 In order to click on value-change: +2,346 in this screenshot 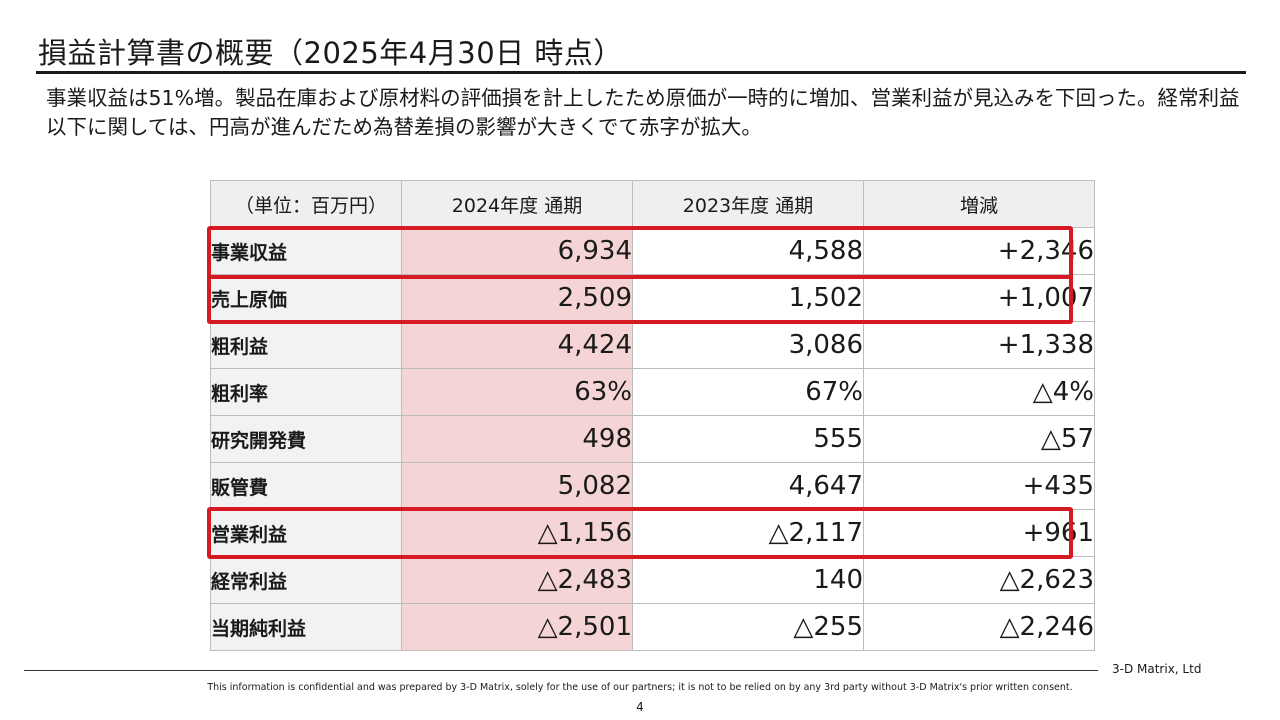, I will do `click(979, 251)`.